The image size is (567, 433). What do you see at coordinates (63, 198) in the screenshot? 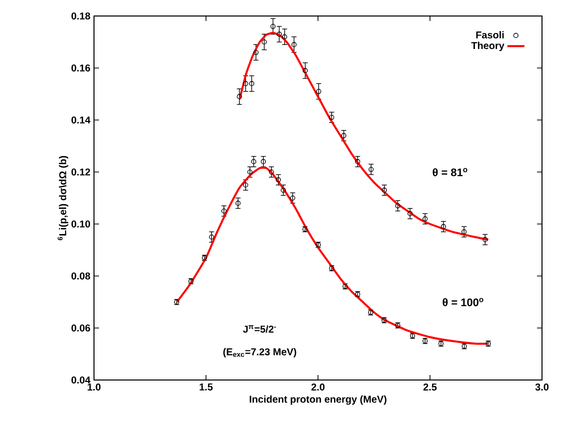
I see `y-axis-title: $^{6}$Li(p,el) dσ\dΩ (b)` at bounding box center [63, 198].